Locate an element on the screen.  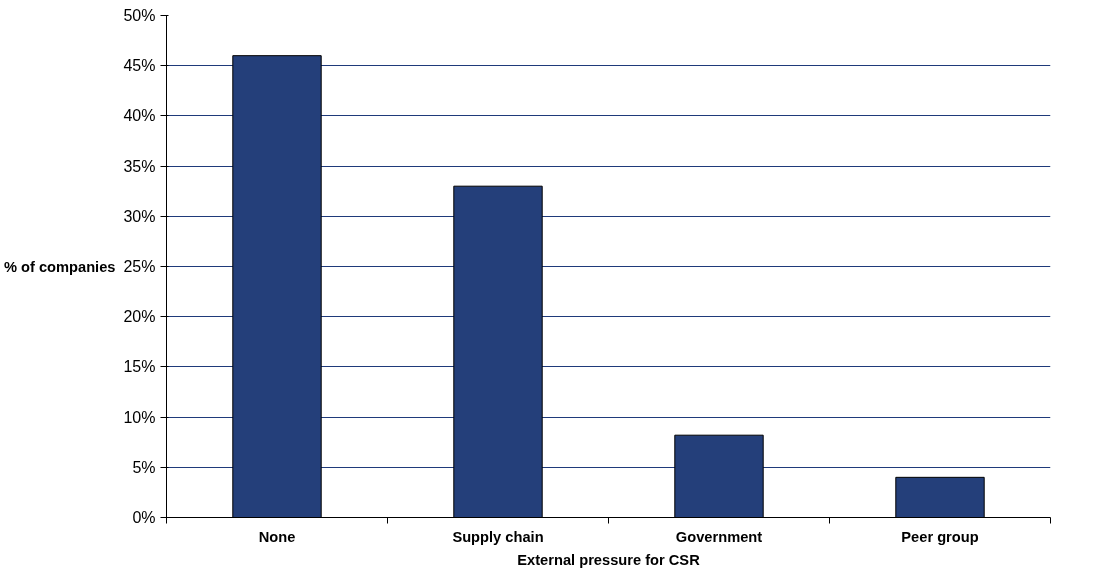
y-tick-label: 25% is located at coordinates (139, 266).